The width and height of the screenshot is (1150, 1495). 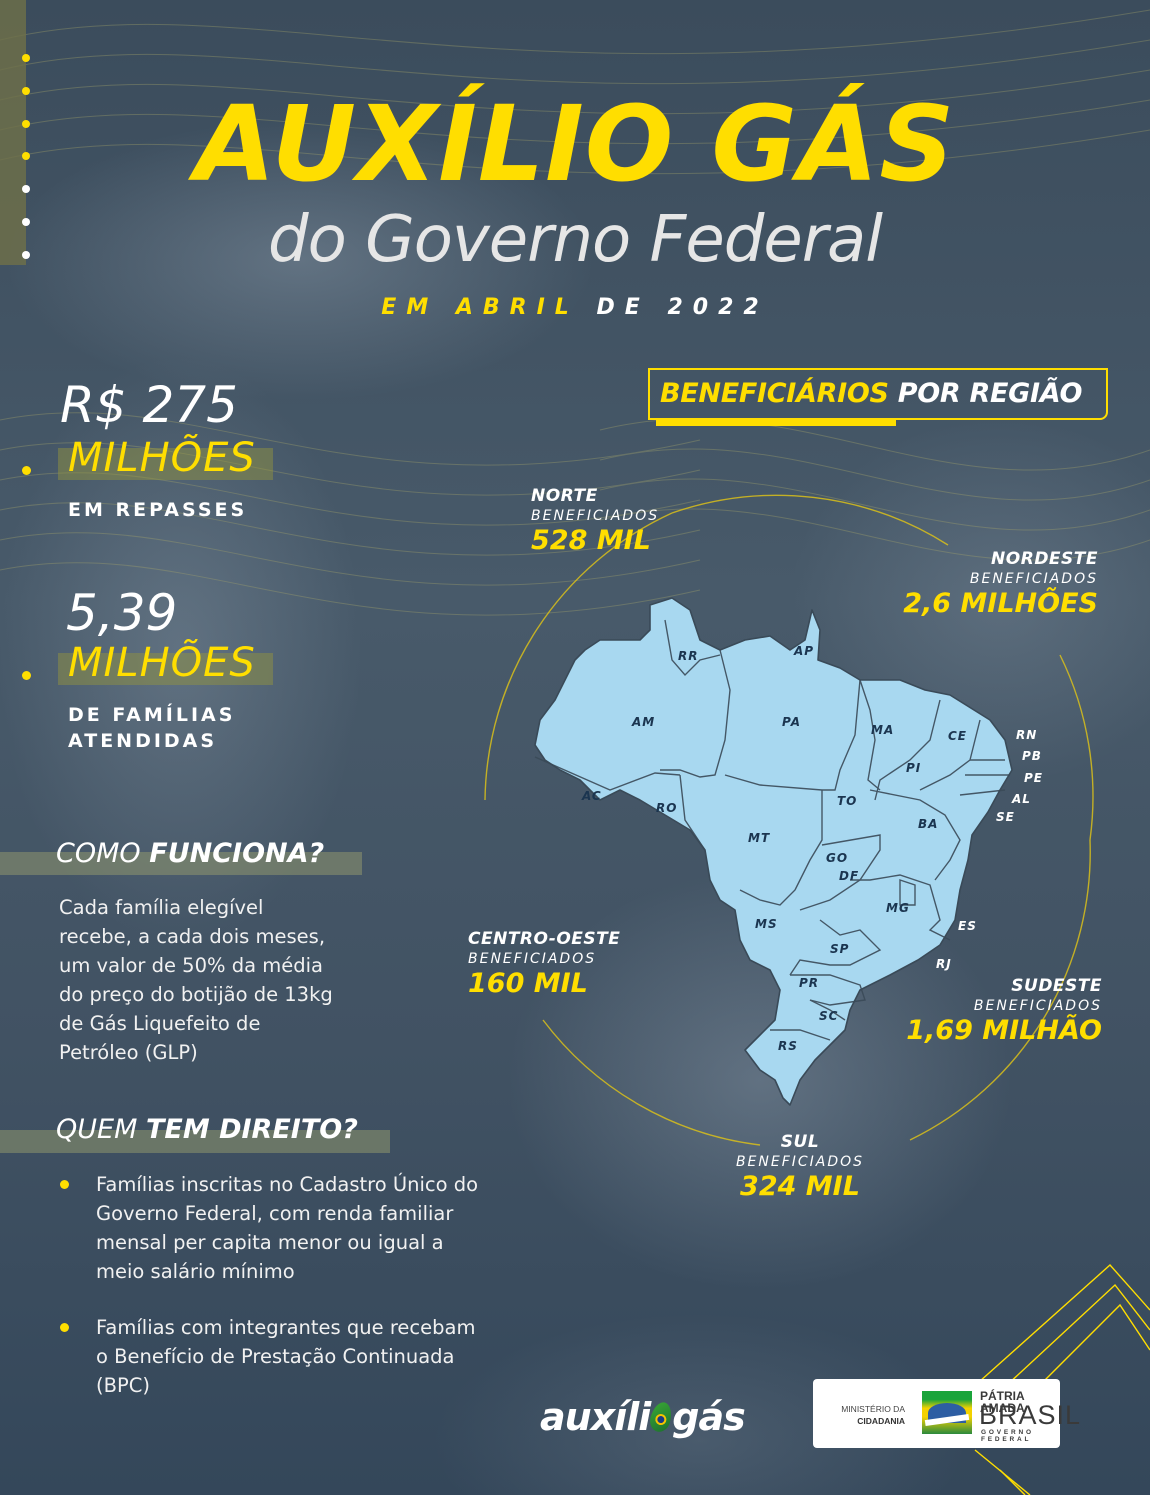 I want to click on region-name: NORDESTE, so click(x=1044, y=559).